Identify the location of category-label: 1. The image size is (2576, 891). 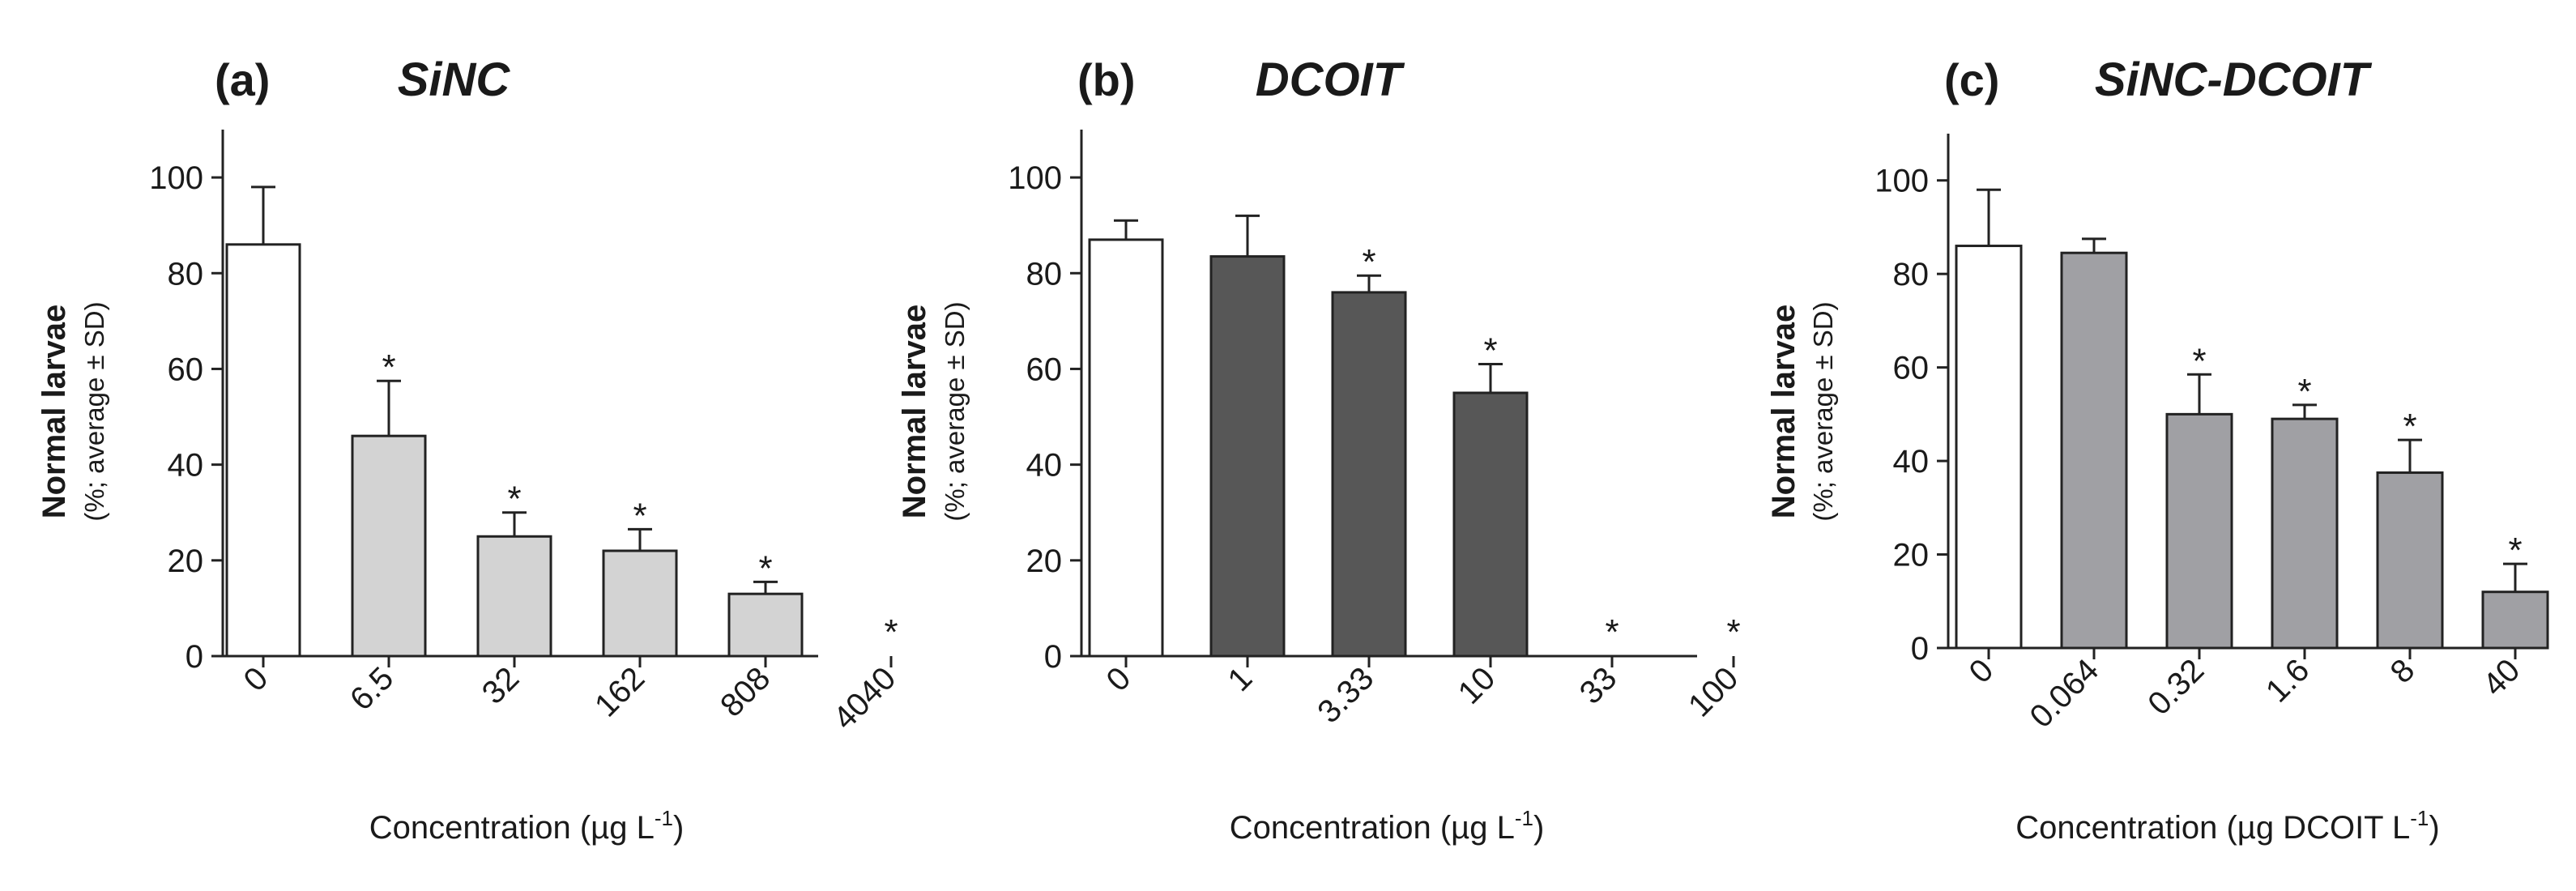
(1241, 679).